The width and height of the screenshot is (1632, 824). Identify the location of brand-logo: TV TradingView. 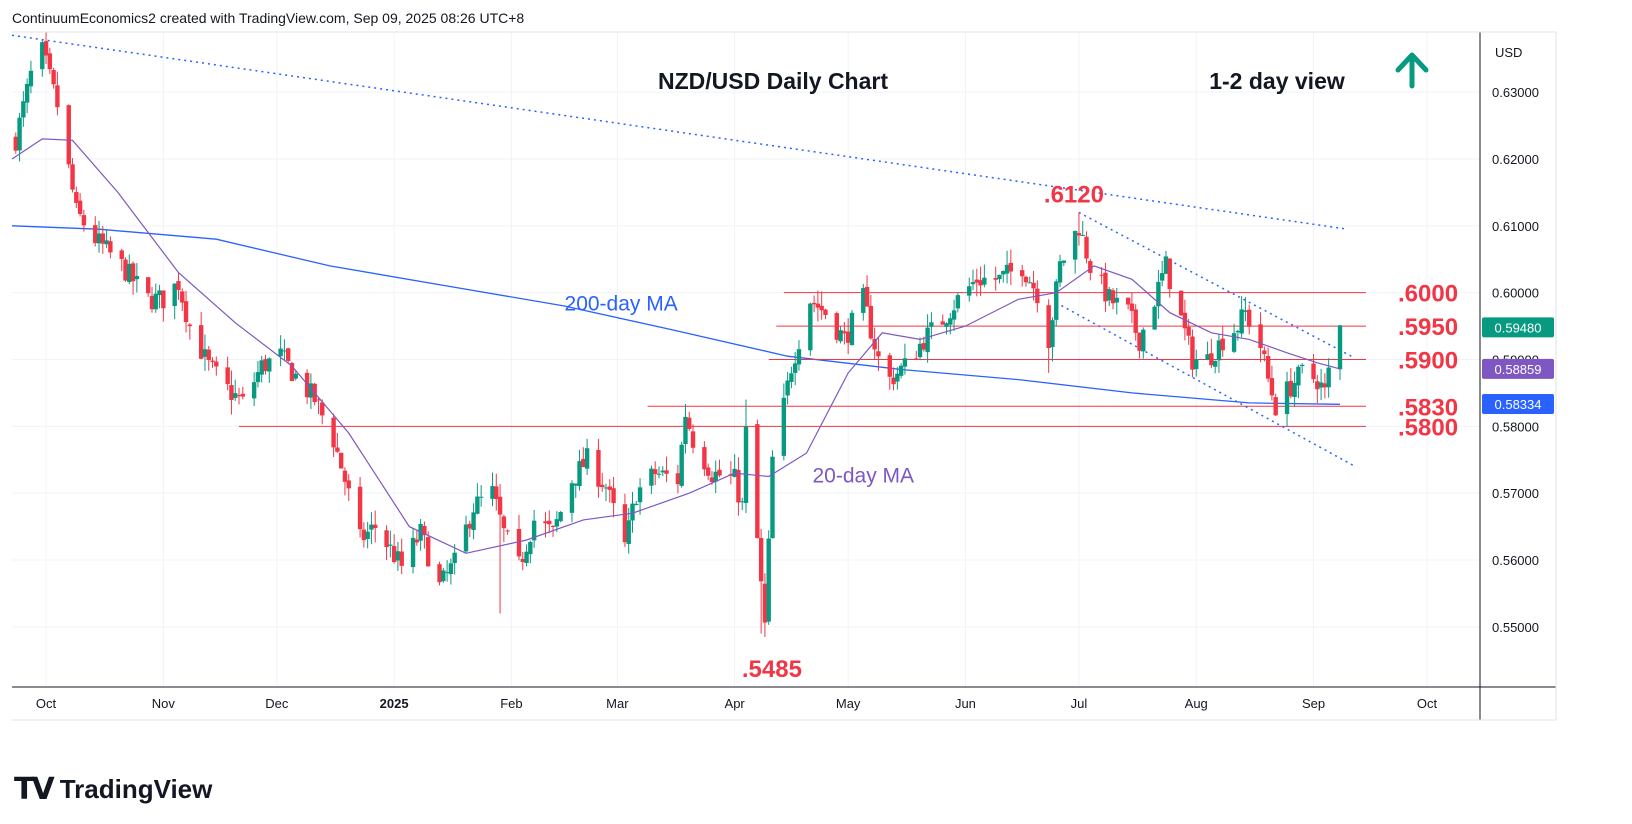
(113, 789).